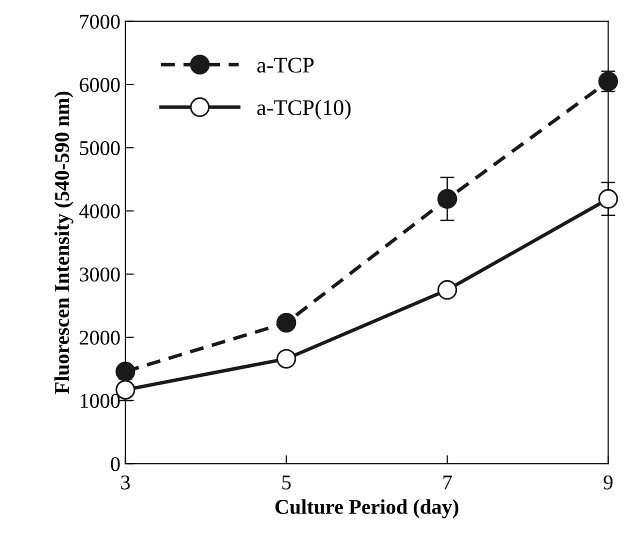  Describe the element at coordinates (64, 243) in the screenshot. I see `y-axis-title: Fluorescen Intensity (540-590 nm)` at that location.